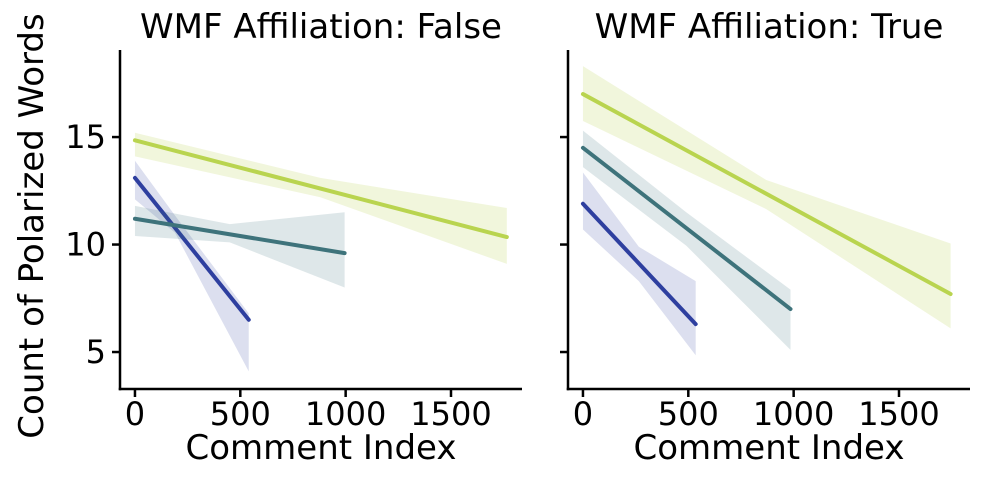  I want to click on confidence-band-blue, so click(191, 266).